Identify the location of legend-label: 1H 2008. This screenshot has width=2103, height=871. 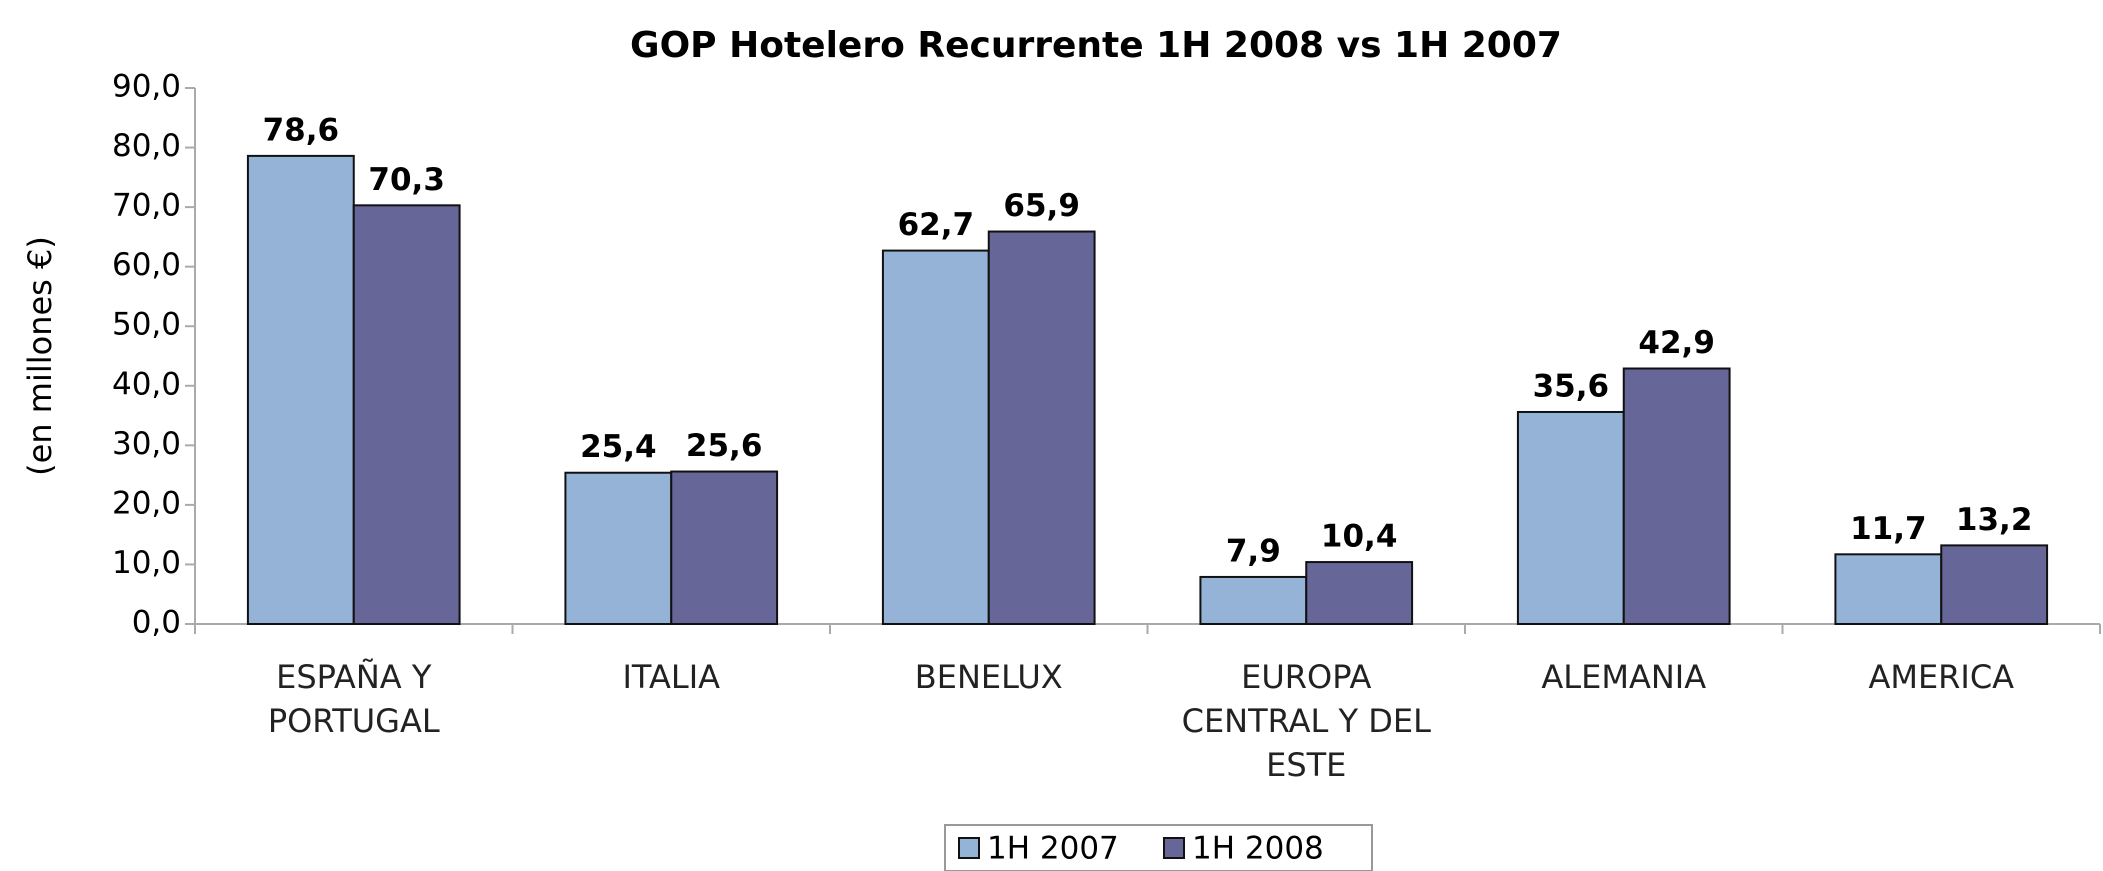
(1258, 849).